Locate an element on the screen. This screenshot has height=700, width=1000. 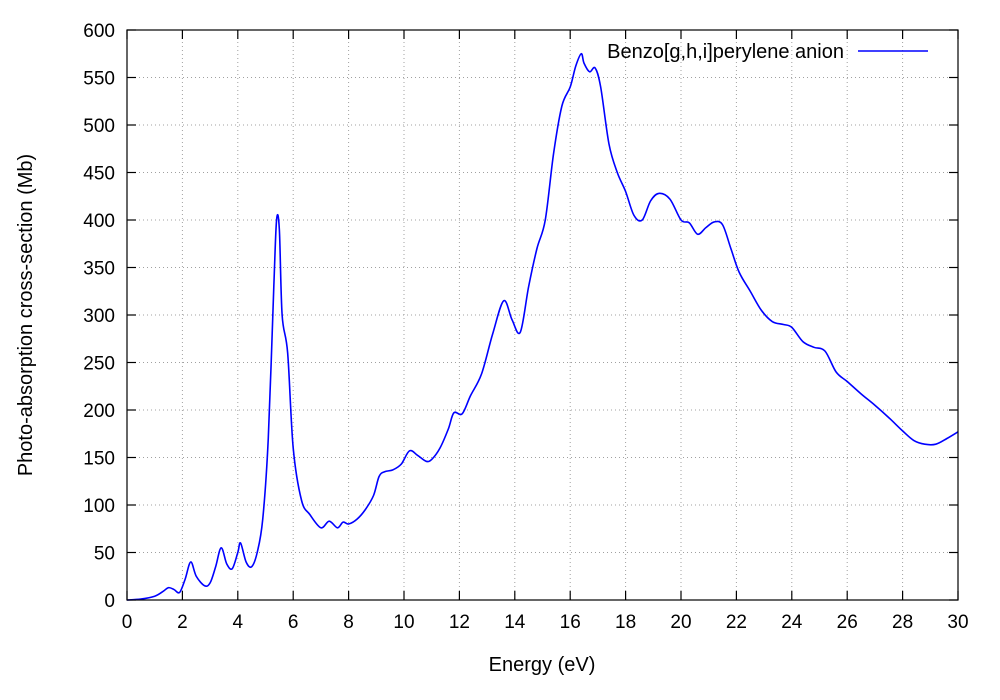
x-tick-label: 24 is located at coordinates (792, 622).